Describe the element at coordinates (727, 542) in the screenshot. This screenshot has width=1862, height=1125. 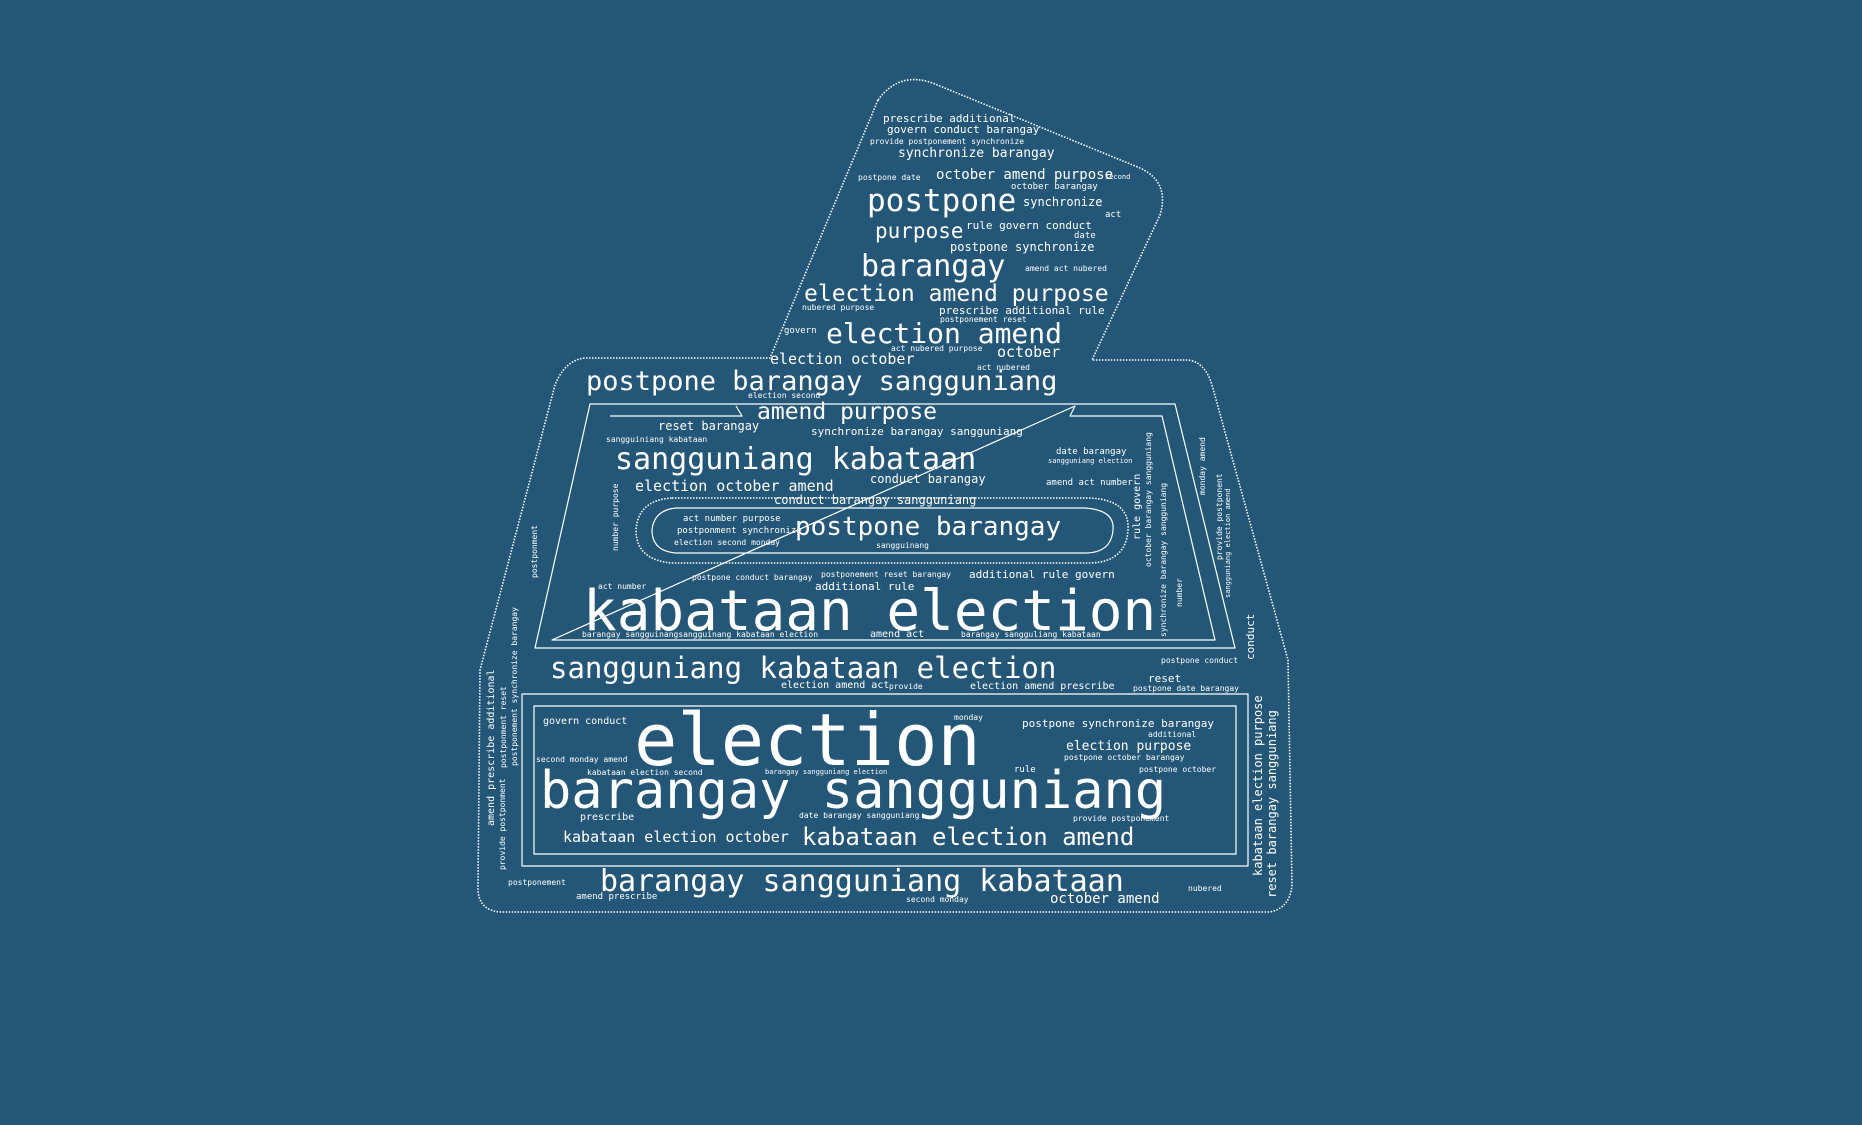
I see `word: election second monday` at that location.